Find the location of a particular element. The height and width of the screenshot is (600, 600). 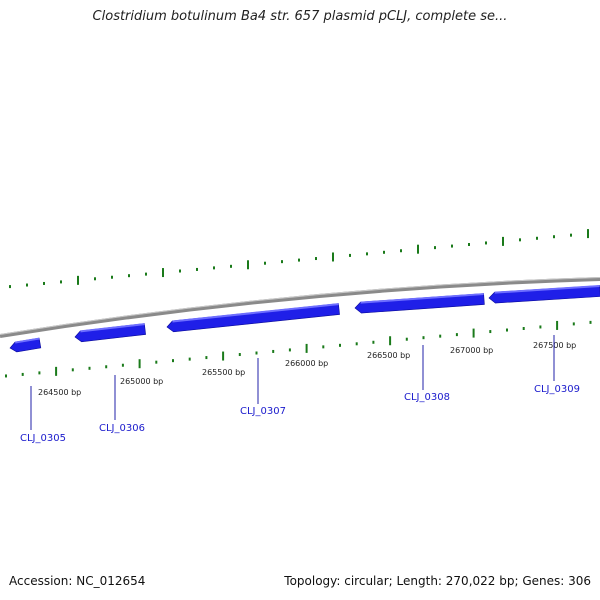

gene-label-clj-0306: CLJ_0306 is located at coordinates (122, 428).